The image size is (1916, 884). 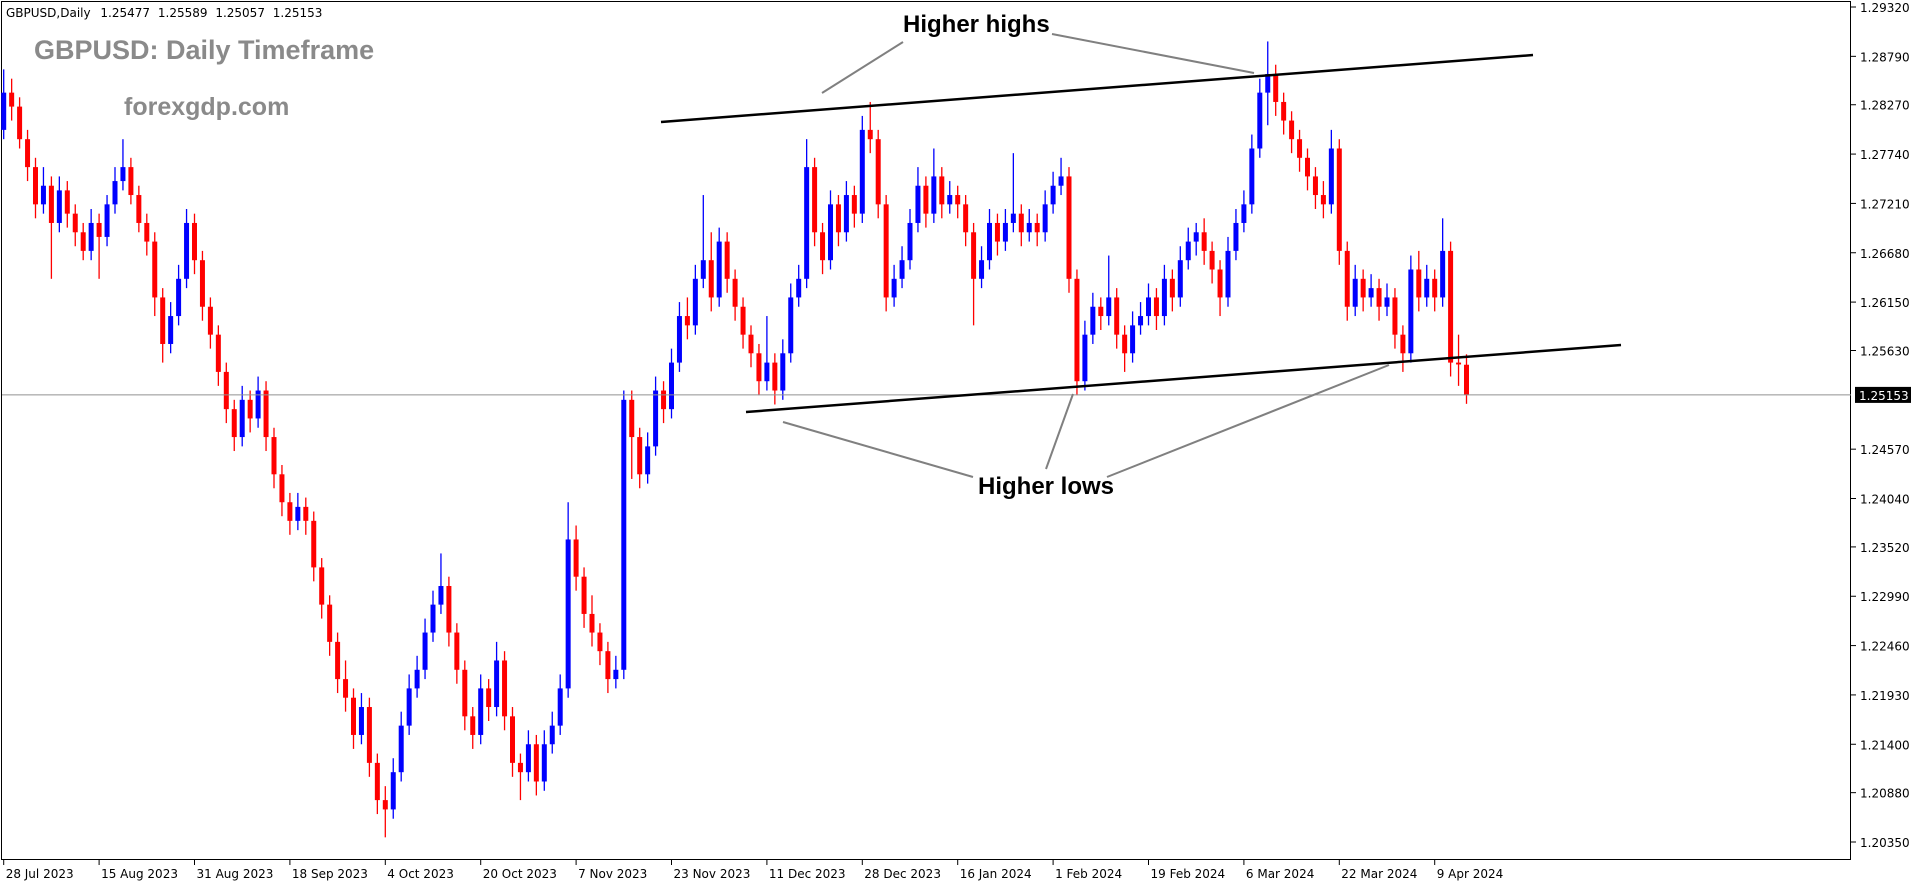 What do you see at coordinates (240, 13) in the screenshot?
I see `header-low: 1.25057` at bounding box center [240, 13].